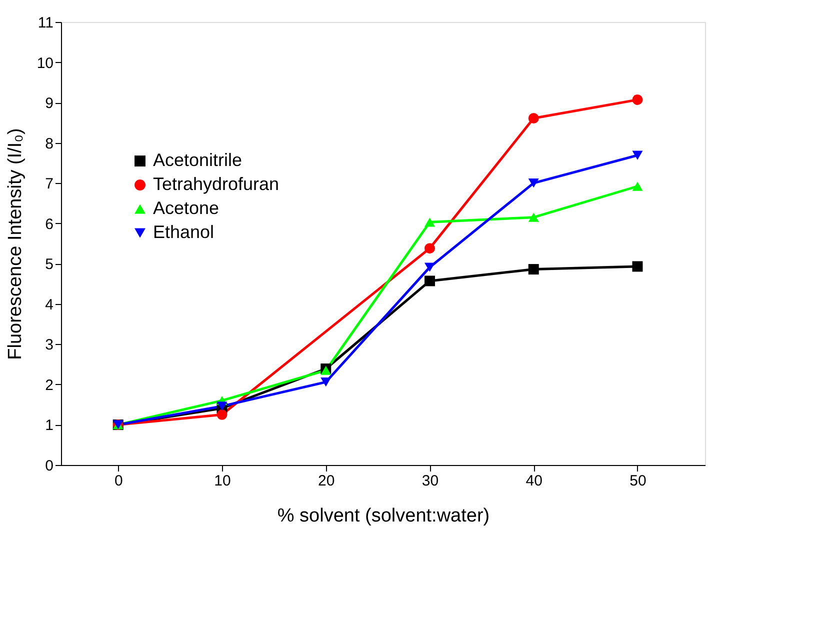  I want to click on y-tick-label: 9, so click(49, 103).